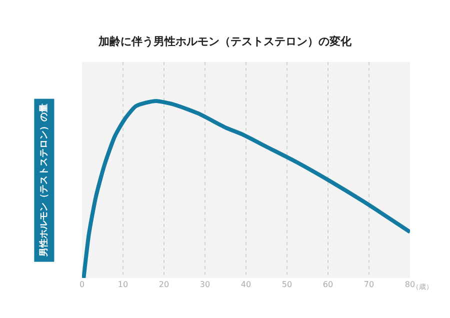  What do you see at coordinates (287, 284) in the screenshot?
I see `x-tick-label: 50` at bounding box center [287, 284].